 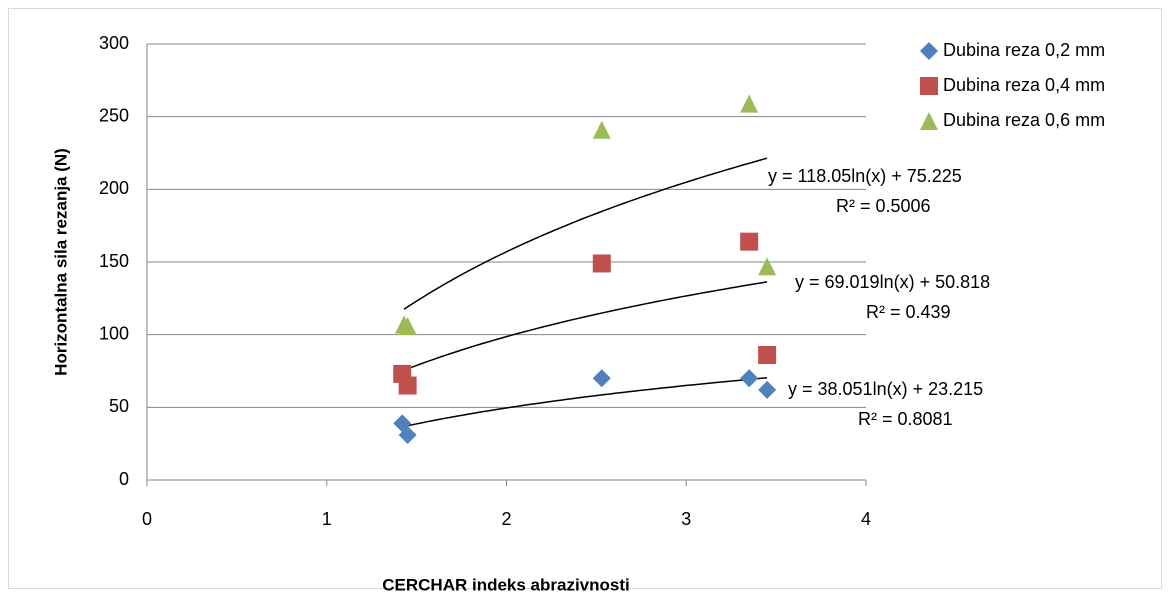 I want to click on x-tick-label: 0, so click(x=147, y=519).